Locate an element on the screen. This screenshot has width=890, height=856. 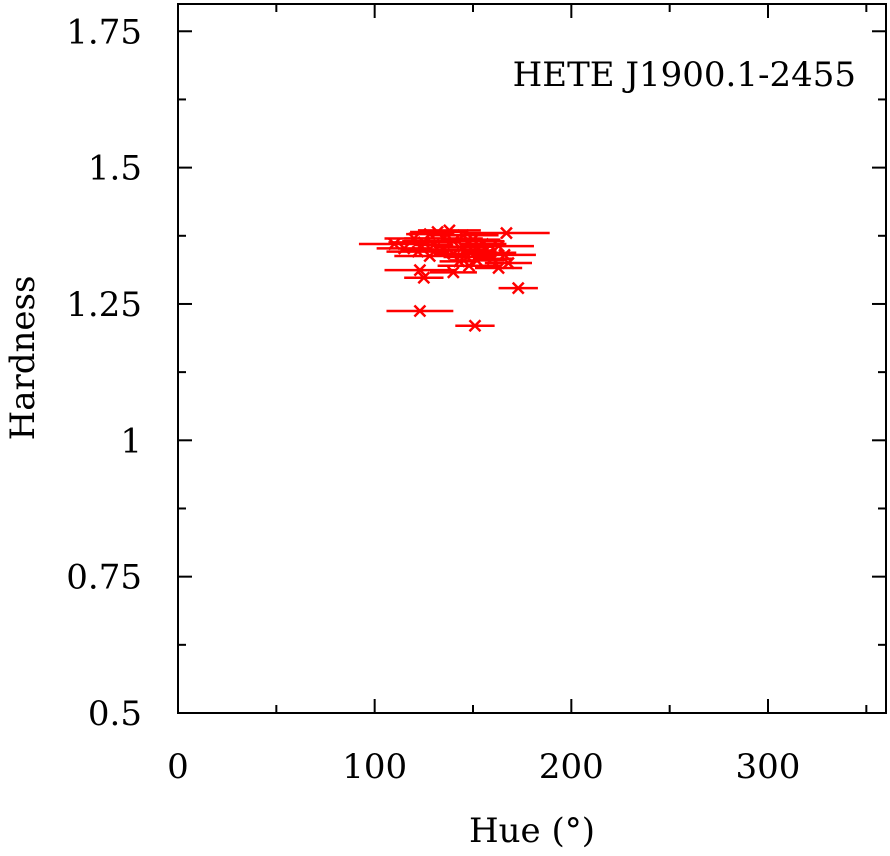
x-axis-label: Hue (°) is located at coordinates (532, 831).